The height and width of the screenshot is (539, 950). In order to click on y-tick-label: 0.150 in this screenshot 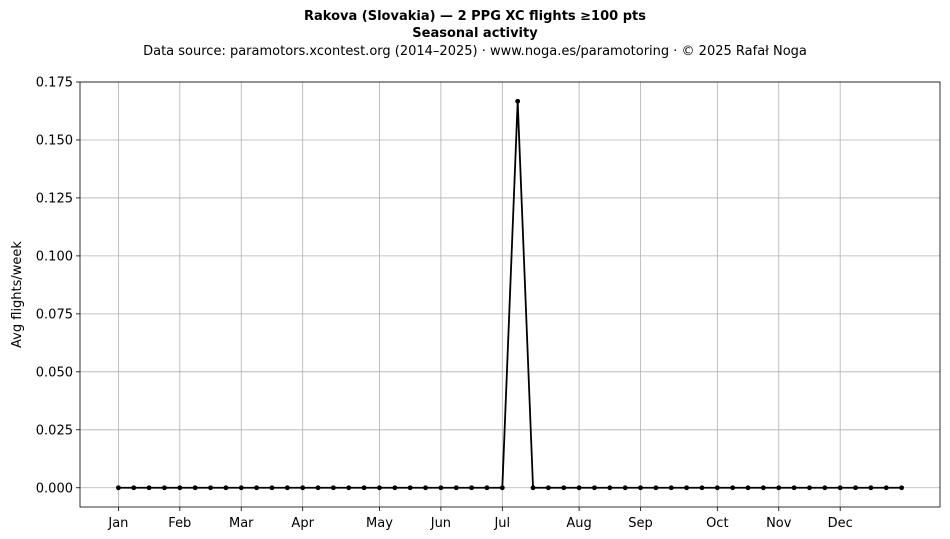, I will do `click(54, 140)`.